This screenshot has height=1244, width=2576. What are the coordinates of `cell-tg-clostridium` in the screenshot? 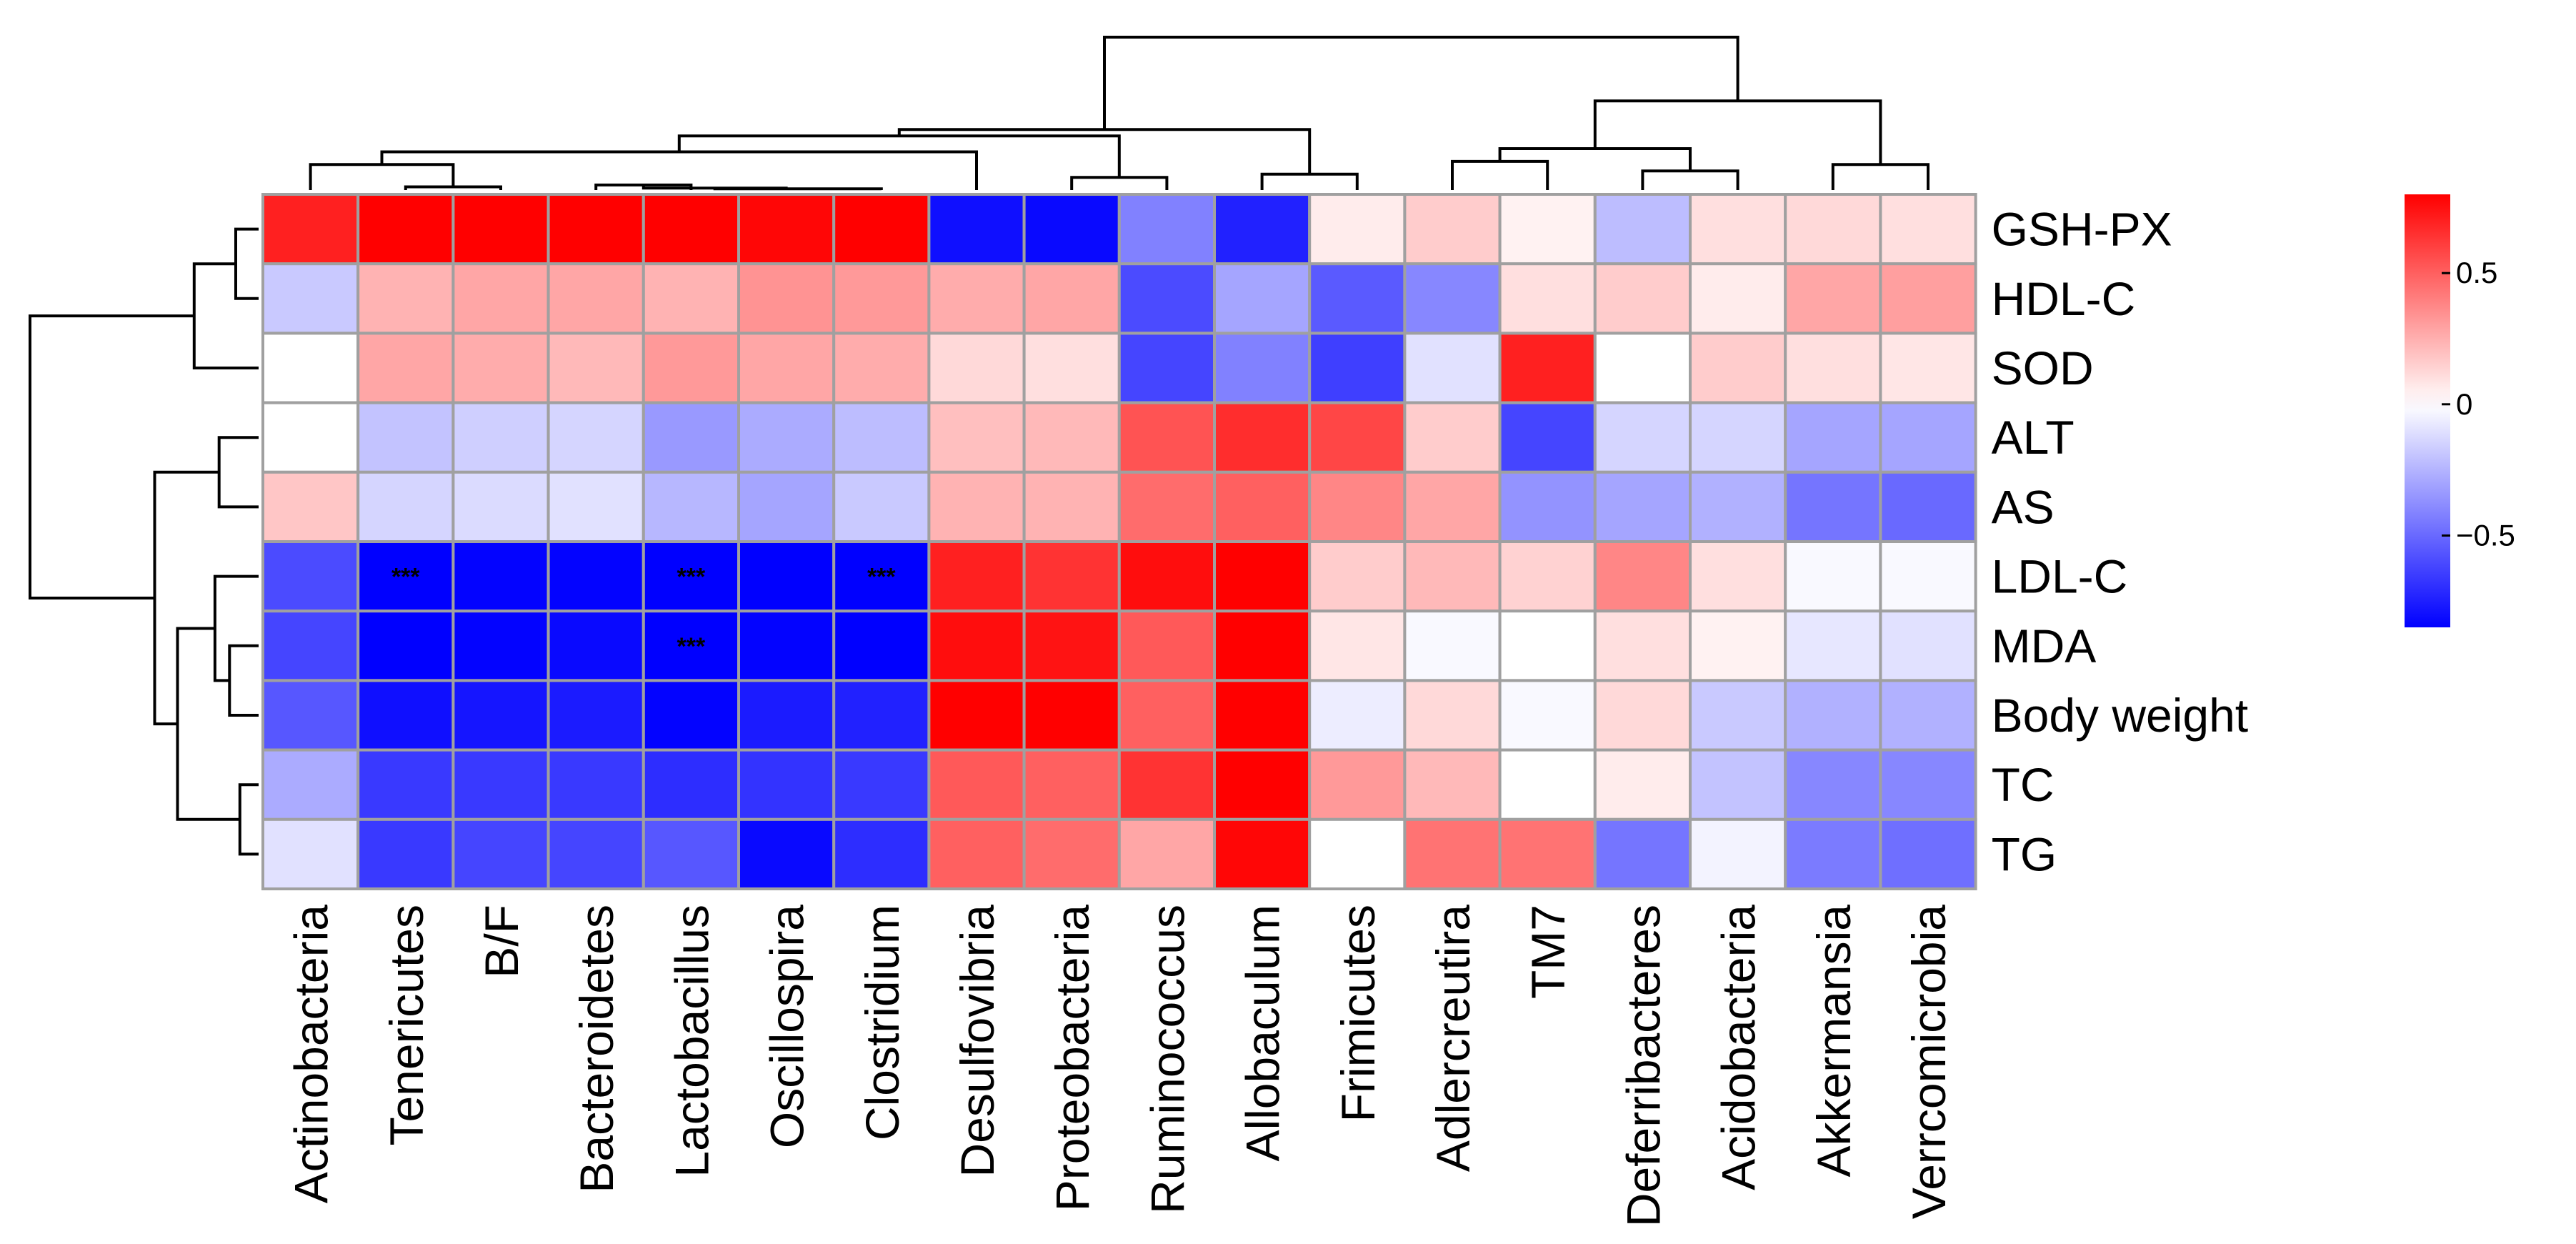 It's located at (881, 854).